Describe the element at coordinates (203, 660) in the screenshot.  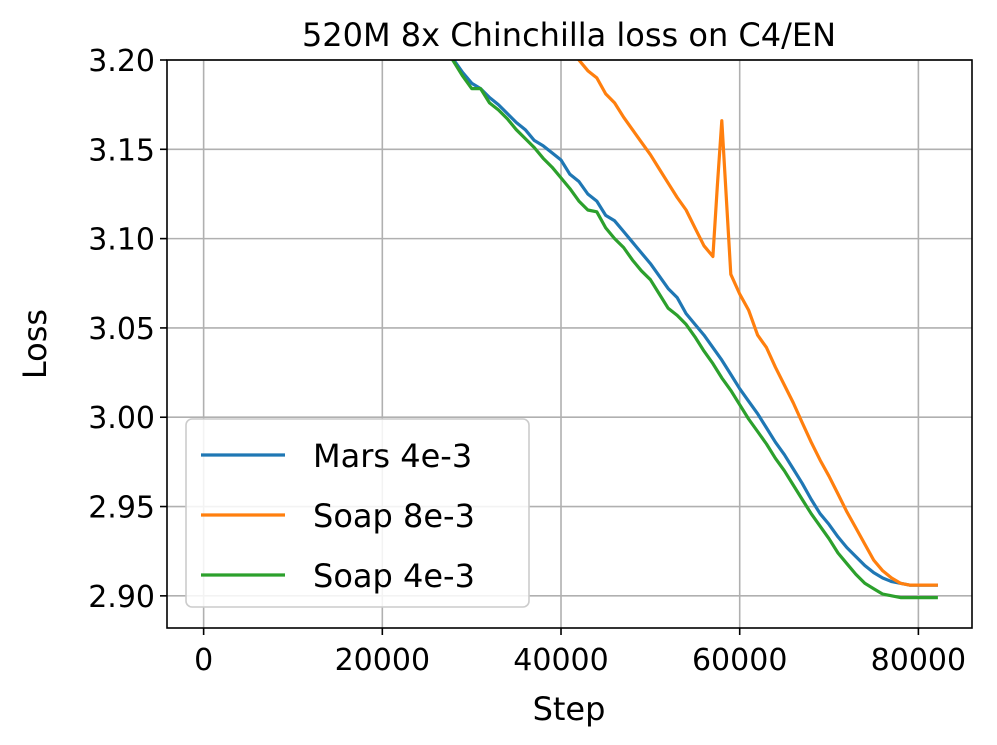
I see `x-tick-label: 0` at that location.